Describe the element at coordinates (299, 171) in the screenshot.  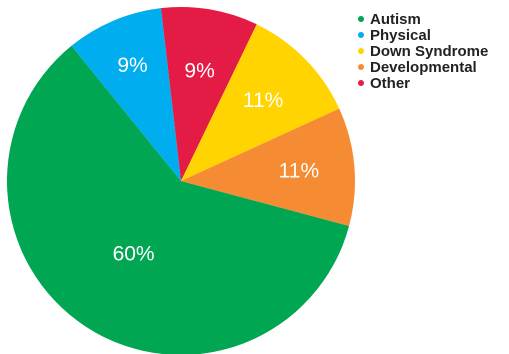
I see `pie-label-developmental: 11%` at that location.